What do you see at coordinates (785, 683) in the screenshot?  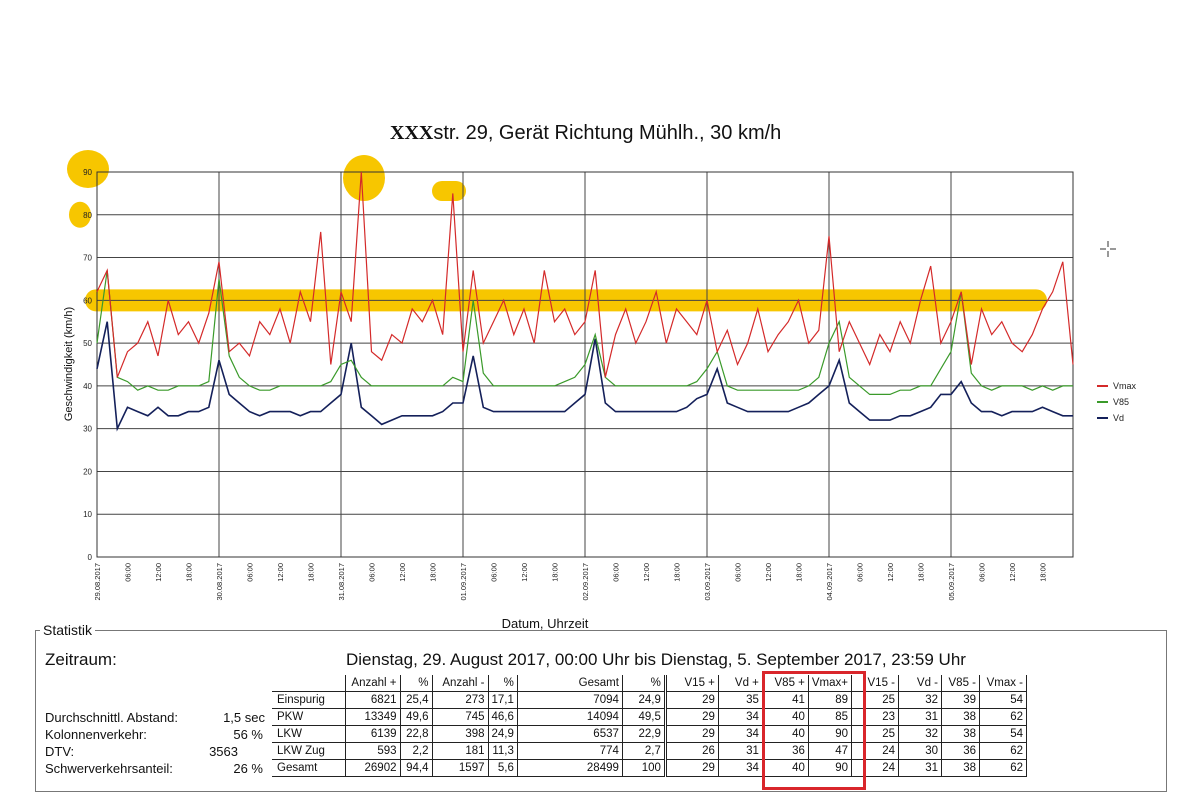 I see `column-header: V85 +` at bounding box center [785, 683].